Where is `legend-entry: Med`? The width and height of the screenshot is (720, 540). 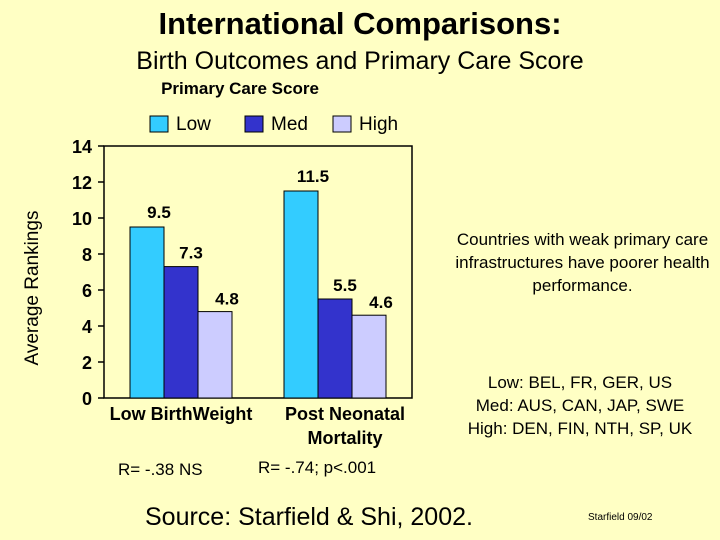 legend-entry: Med is located at coordinates (289, 124).